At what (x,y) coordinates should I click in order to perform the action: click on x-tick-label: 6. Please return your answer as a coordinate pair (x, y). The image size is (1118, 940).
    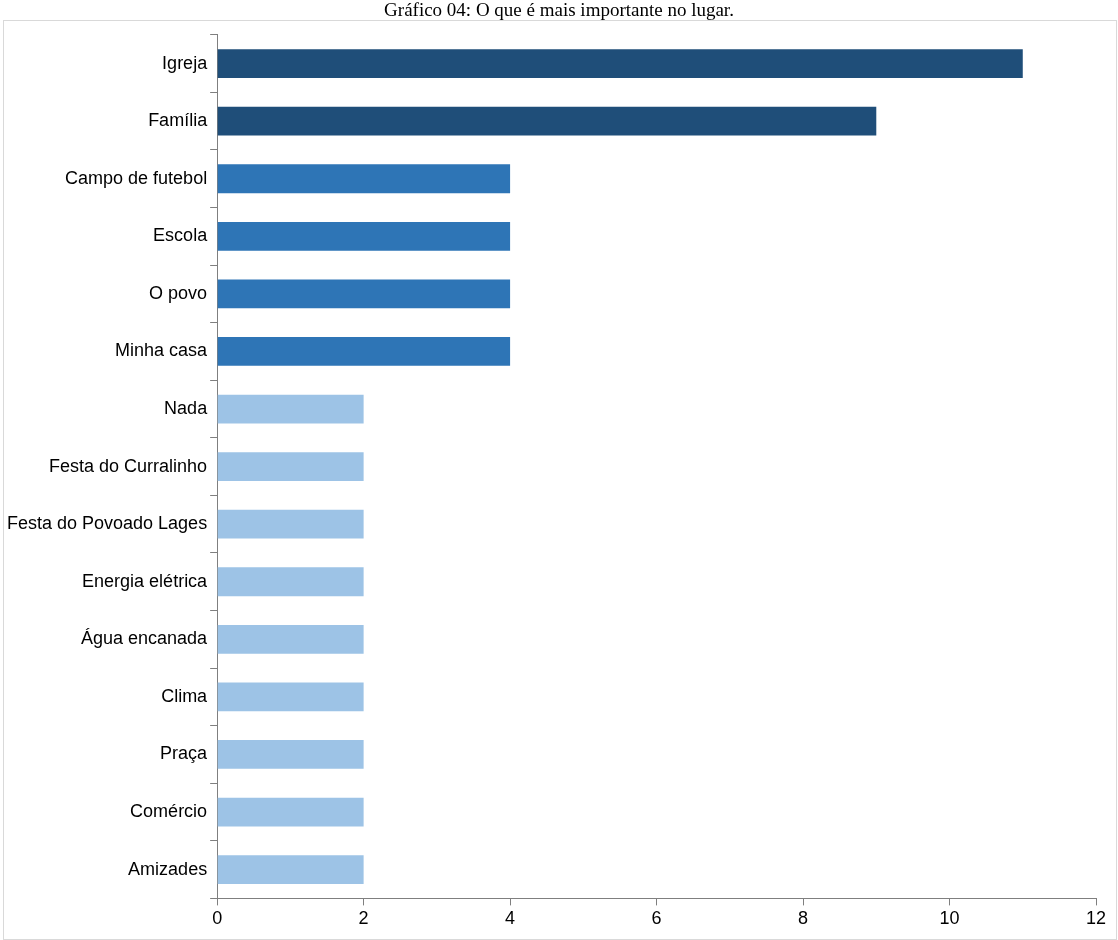
    Looking at the image, I should click on (656, 918).